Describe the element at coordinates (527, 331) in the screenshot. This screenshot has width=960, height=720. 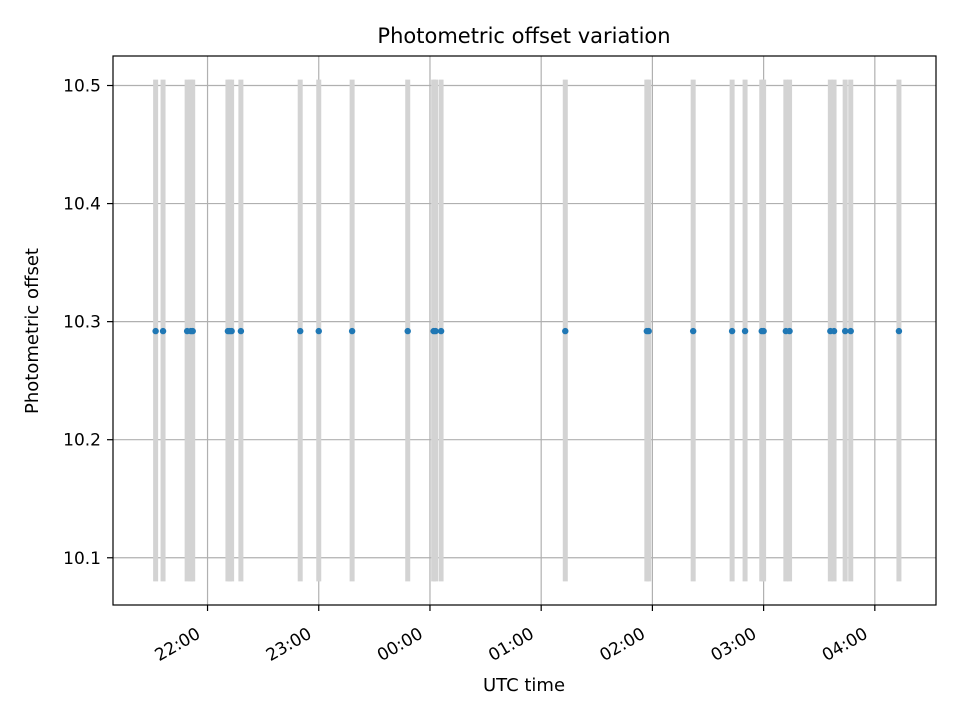
I see `data-points` at that location.